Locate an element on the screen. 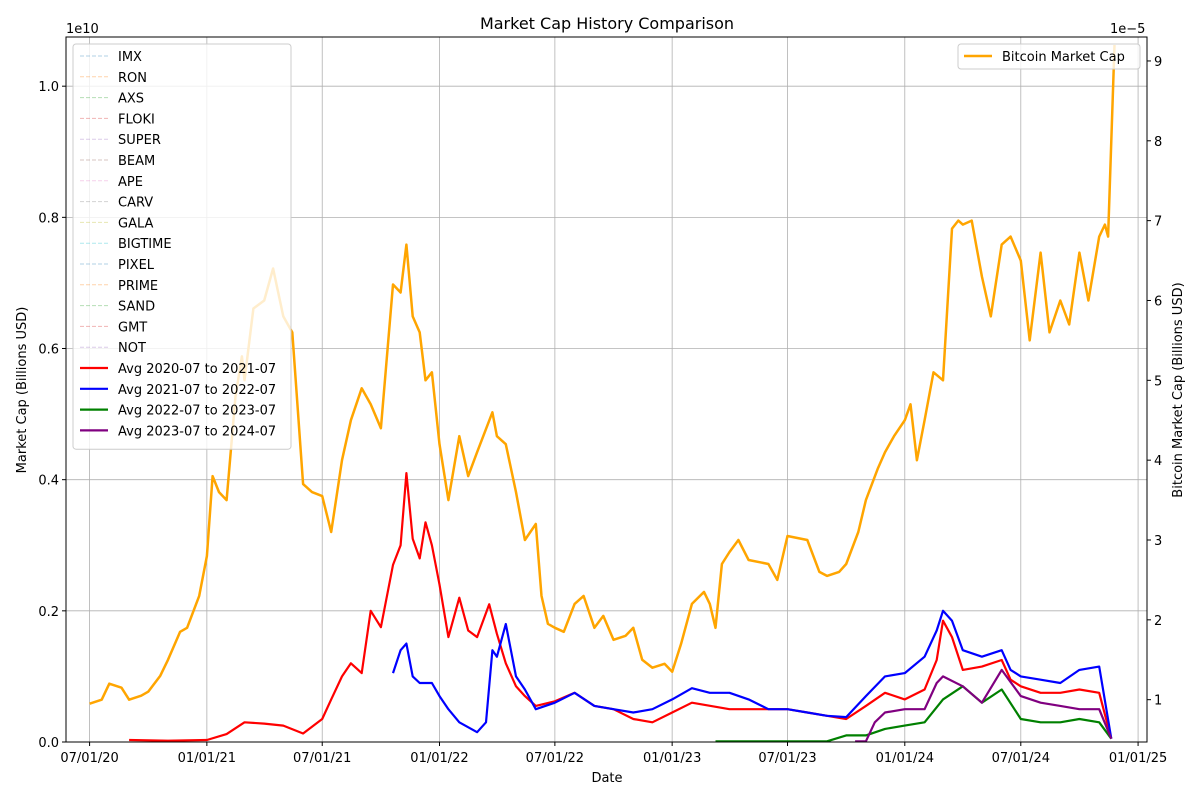 Image resolution: width=1200 pixels, height=804 pixels. y-tick-label-left: 0.6 is located at coordinates (48, 350).